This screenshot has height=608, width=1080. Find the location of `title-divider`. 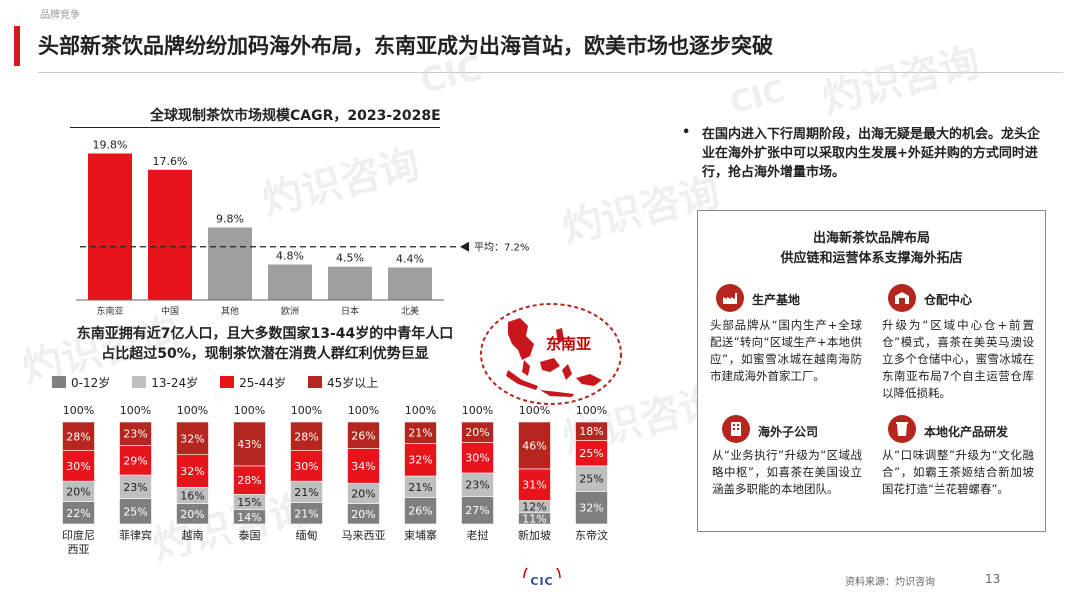

title-divider is located at coordinates (550, 72).